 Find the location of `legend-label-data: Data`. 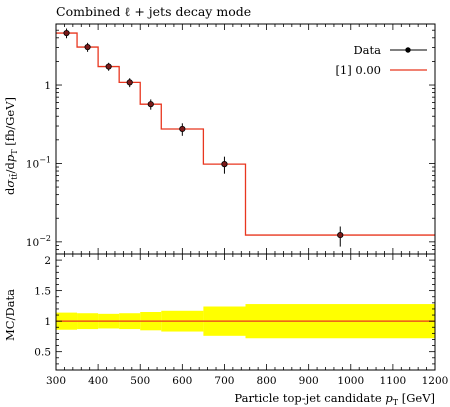

legend-label-data: Data is located at coordinates (367, 50).